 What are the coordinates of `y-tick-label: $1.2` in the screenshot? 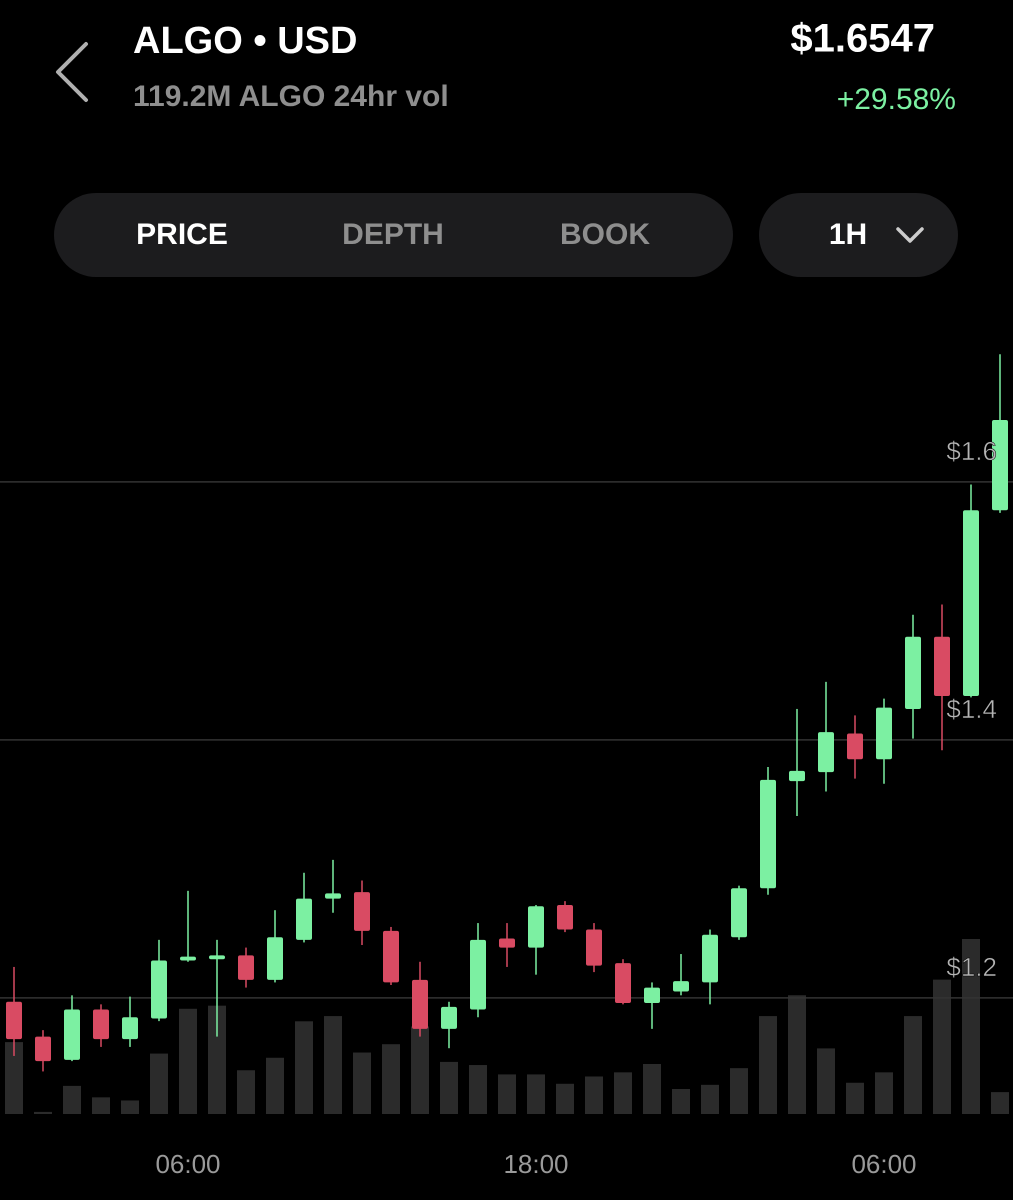 It's located at (971, 967).